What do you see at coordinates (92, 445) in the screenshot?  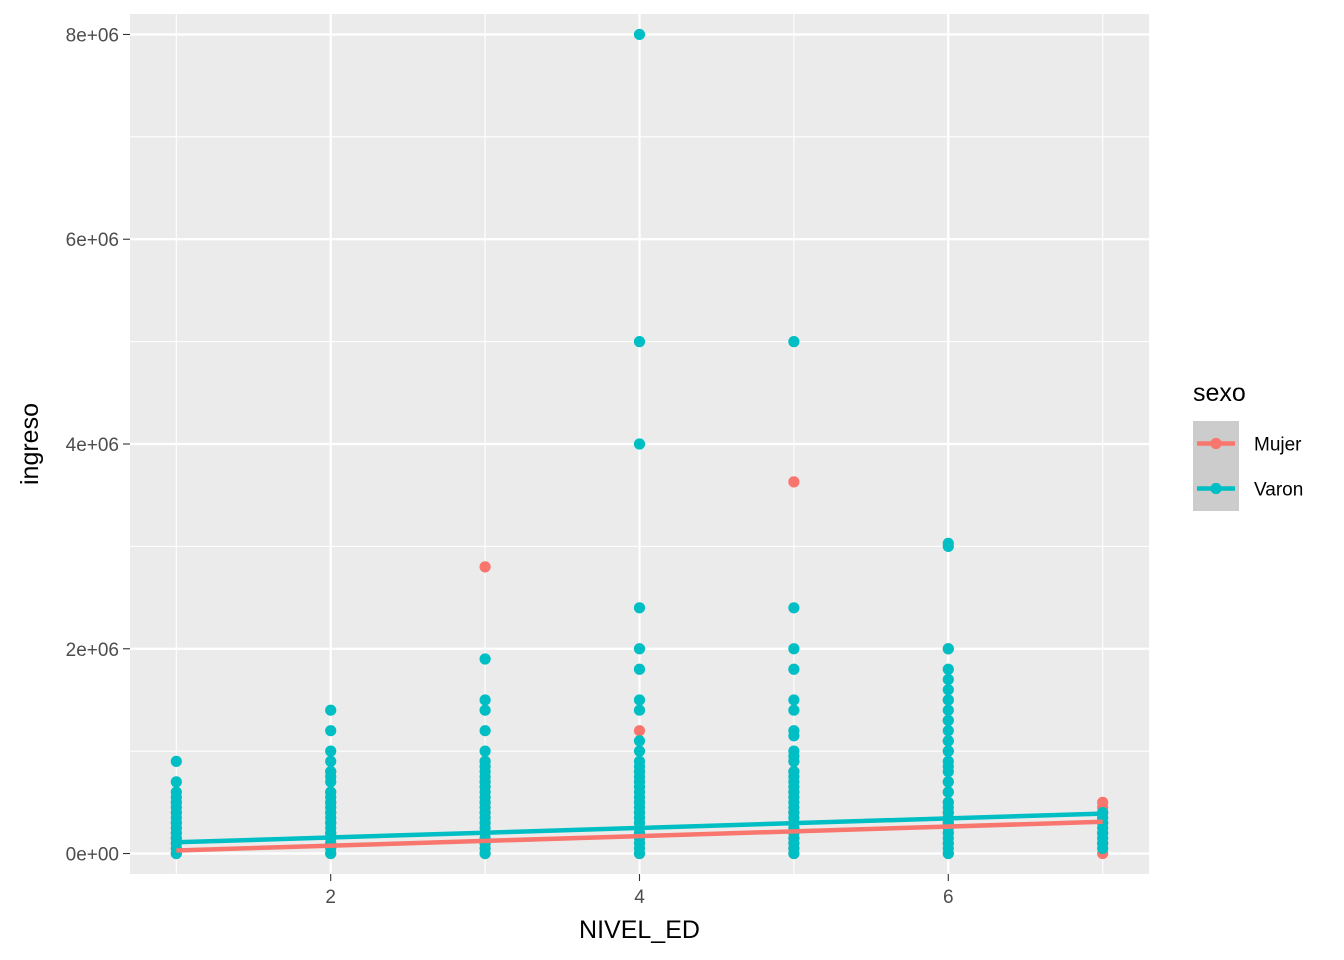 I see `y-tick-label: 4e+06` at bounding box center [92, 445].